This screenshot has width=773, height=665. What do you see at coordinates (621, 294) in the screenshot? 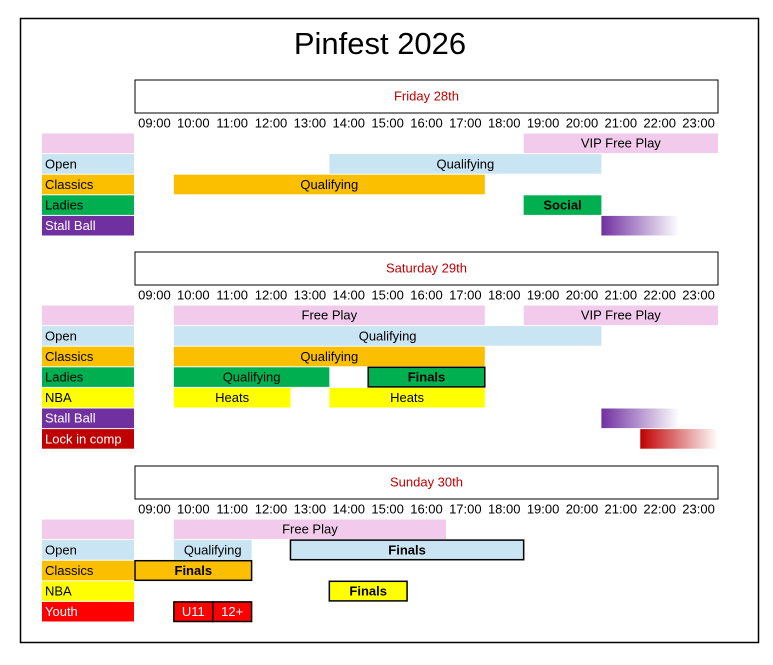
I see `time-label: 21:00` at bounding box center [621, 294].